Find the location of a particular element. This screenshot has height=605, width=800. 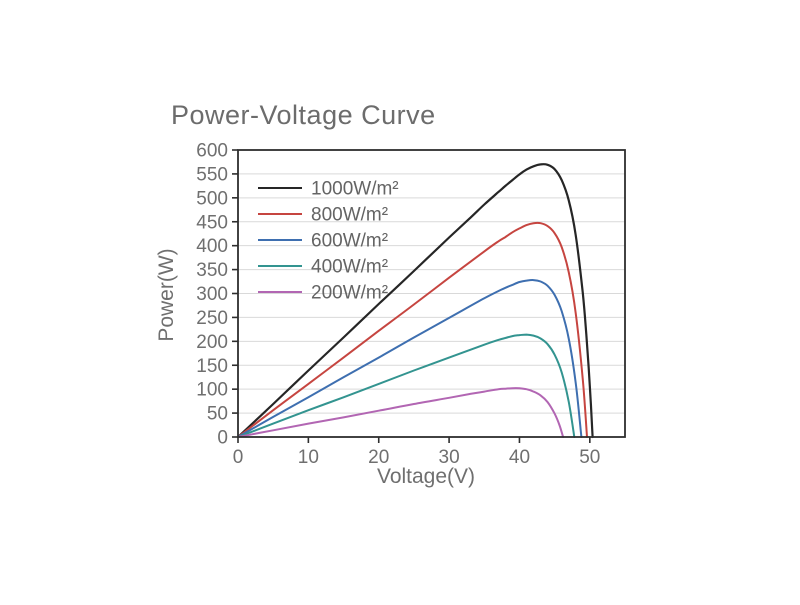

y-tick-label-150: 150 is located at coordinates (212, 366).